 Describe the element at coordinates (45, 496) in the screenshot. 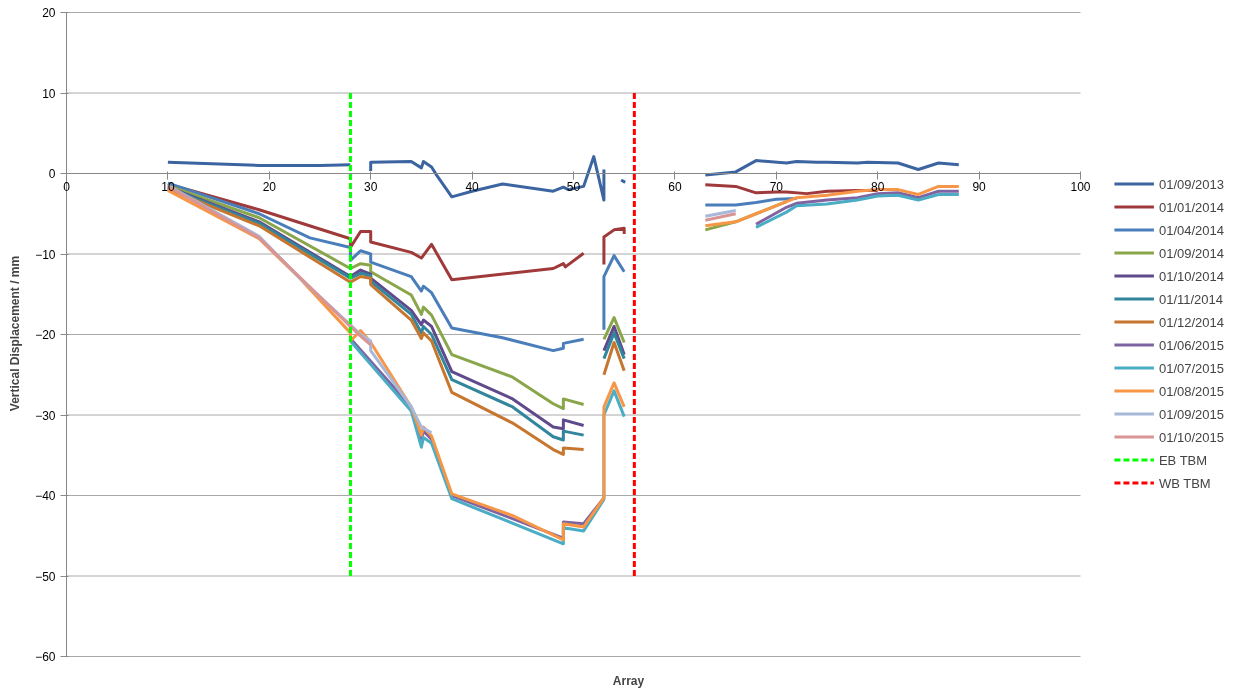

I see `y-tick-label: −40` at that location.